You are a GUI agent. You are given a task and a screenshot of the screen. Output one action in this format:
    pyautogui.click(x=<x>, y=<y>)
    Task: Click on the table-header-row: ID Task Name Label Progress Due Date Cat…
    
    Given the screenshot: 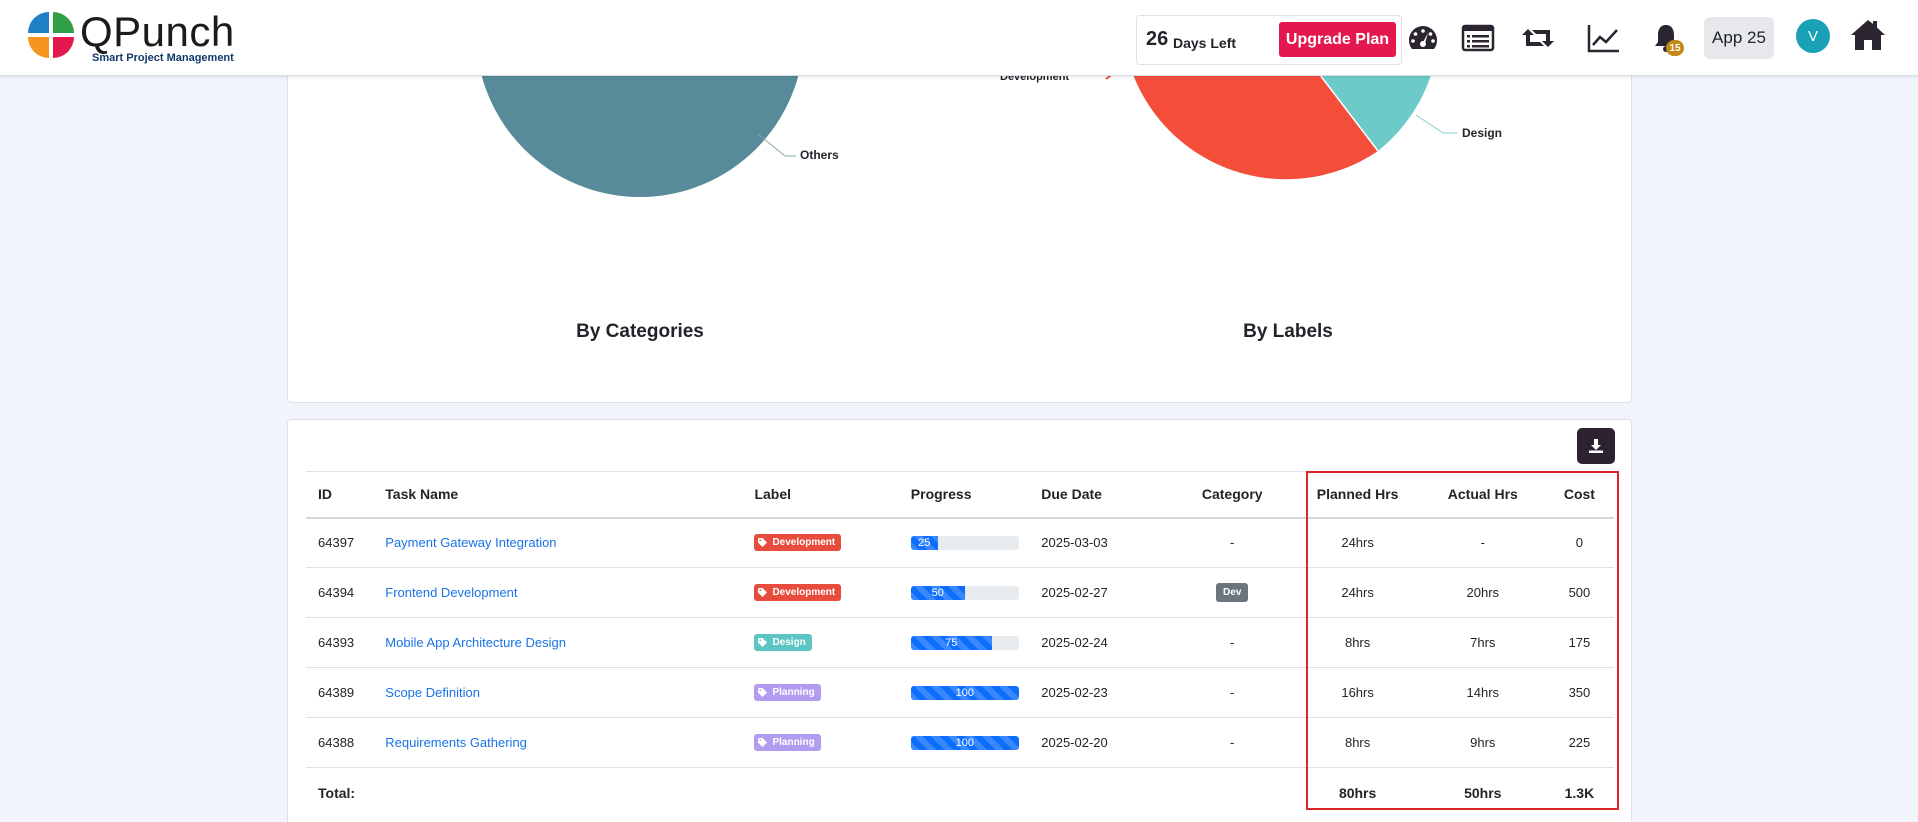 What is the action you would take?
    pyautogui.click(x=960, y=495)
    